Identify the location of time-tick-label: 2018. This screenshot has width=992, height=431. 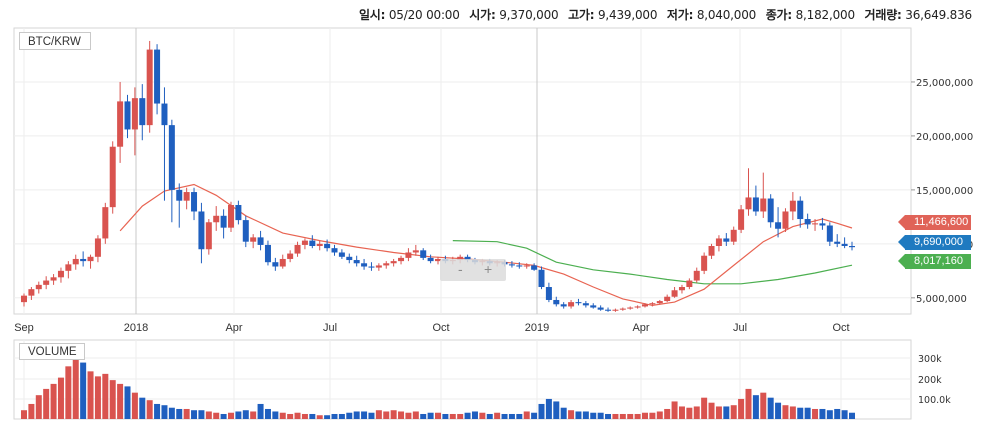
(136, 328).